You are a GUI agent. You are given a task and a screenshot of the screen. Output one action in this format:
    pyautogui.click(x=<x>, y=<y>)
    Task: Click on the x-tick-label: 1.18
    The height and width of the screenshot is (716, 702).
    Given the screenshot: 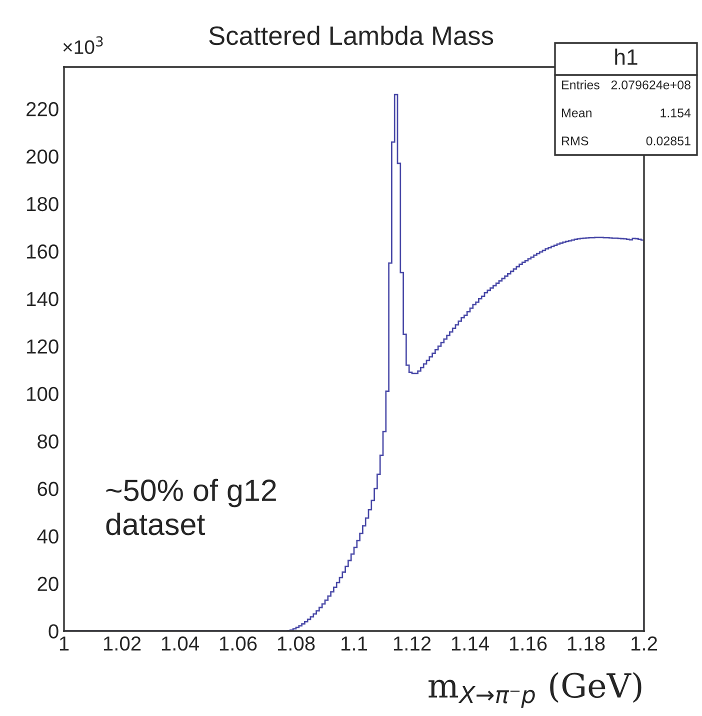 What is the action you would take?
    pyautogui.click(x=586, y=643)
    